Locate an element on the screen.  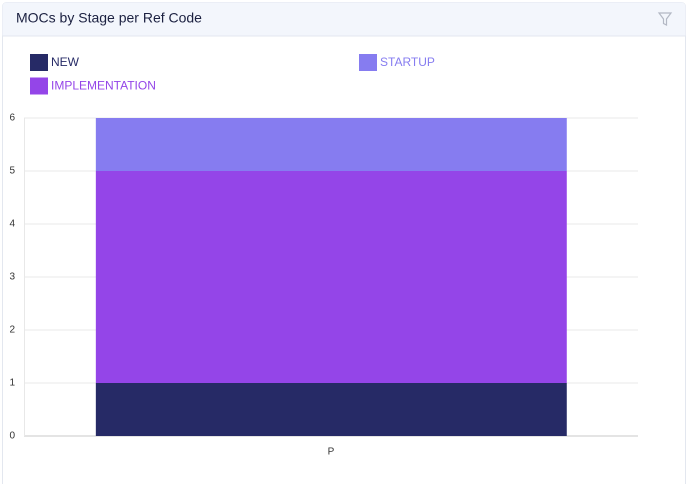
y-tick-label: 5 is located at coordinates (12, 171).